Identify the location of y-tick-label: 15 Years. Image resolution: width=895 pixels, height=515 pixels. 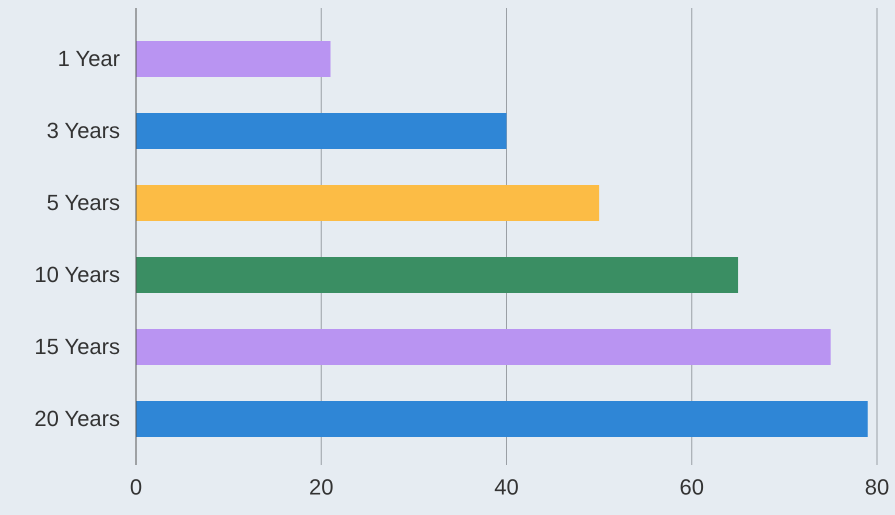
(77, 347).